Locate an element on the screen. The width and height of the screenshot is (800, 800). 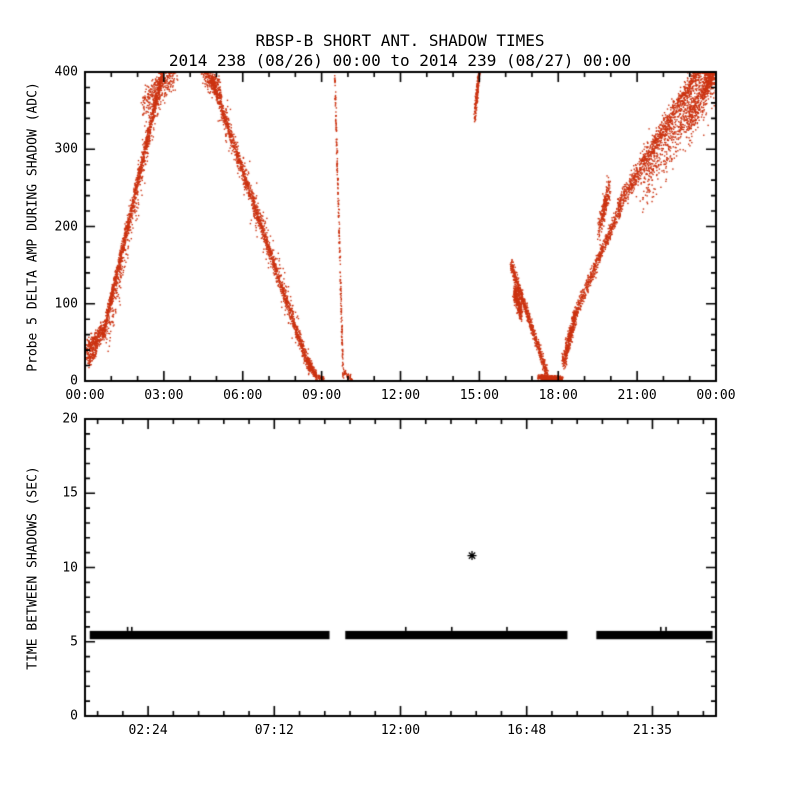
panel0-x-tick-label: 06:00 is located at coordinates (243, 395).